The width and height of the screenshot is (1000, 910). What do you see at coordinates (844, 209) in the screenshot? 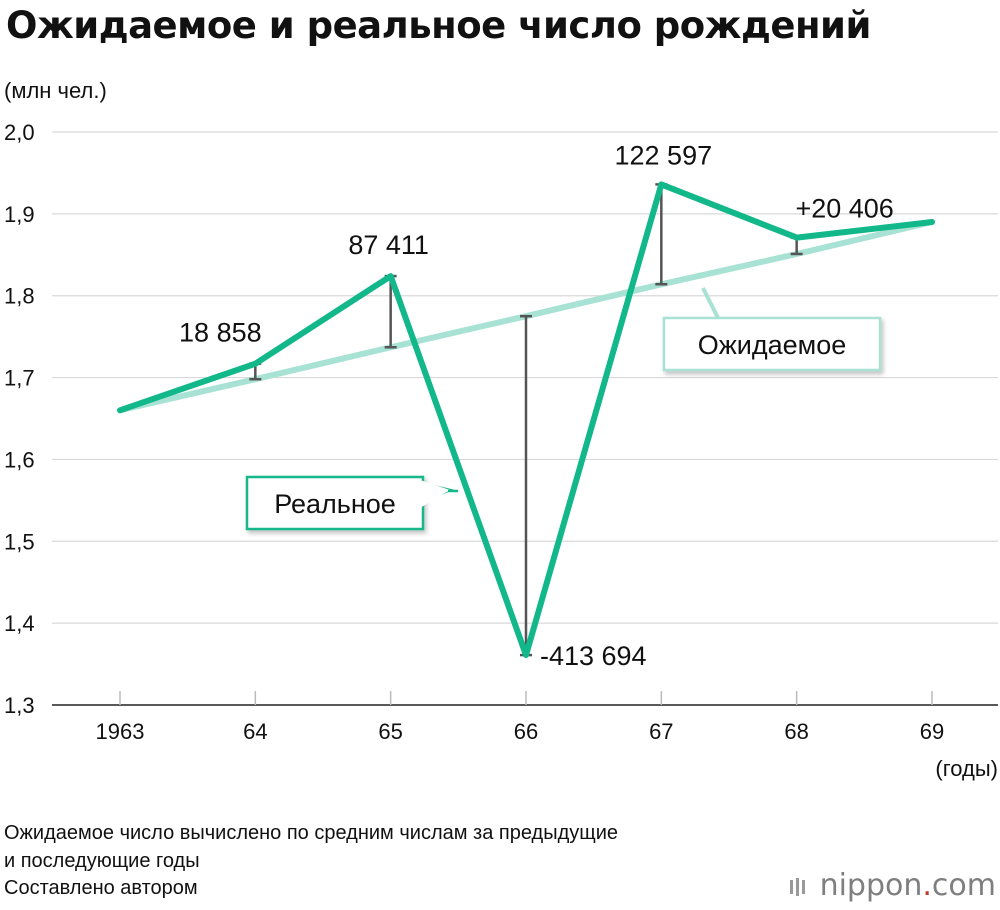
I see `data-label: +20 406` at bounding box center [844, 209].